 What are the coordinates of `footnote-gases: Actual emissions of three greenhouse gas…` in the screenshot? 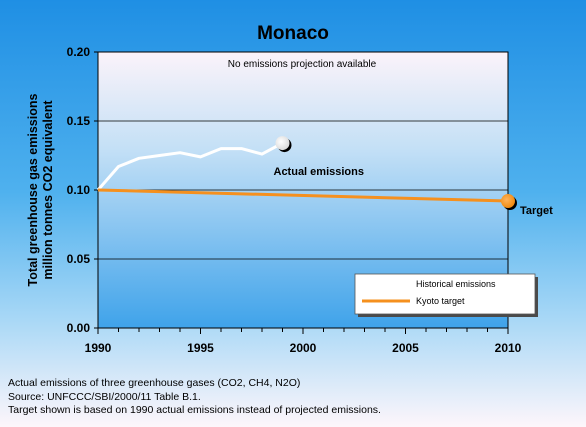 It's located at (154, 383).